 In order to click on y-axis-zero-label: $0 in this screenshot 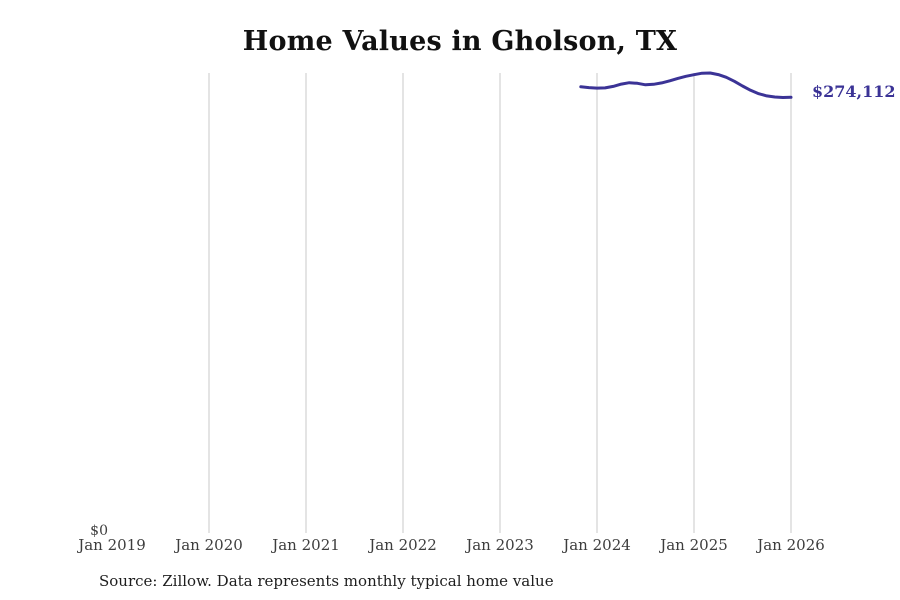, I will do `click(99, 531)`.